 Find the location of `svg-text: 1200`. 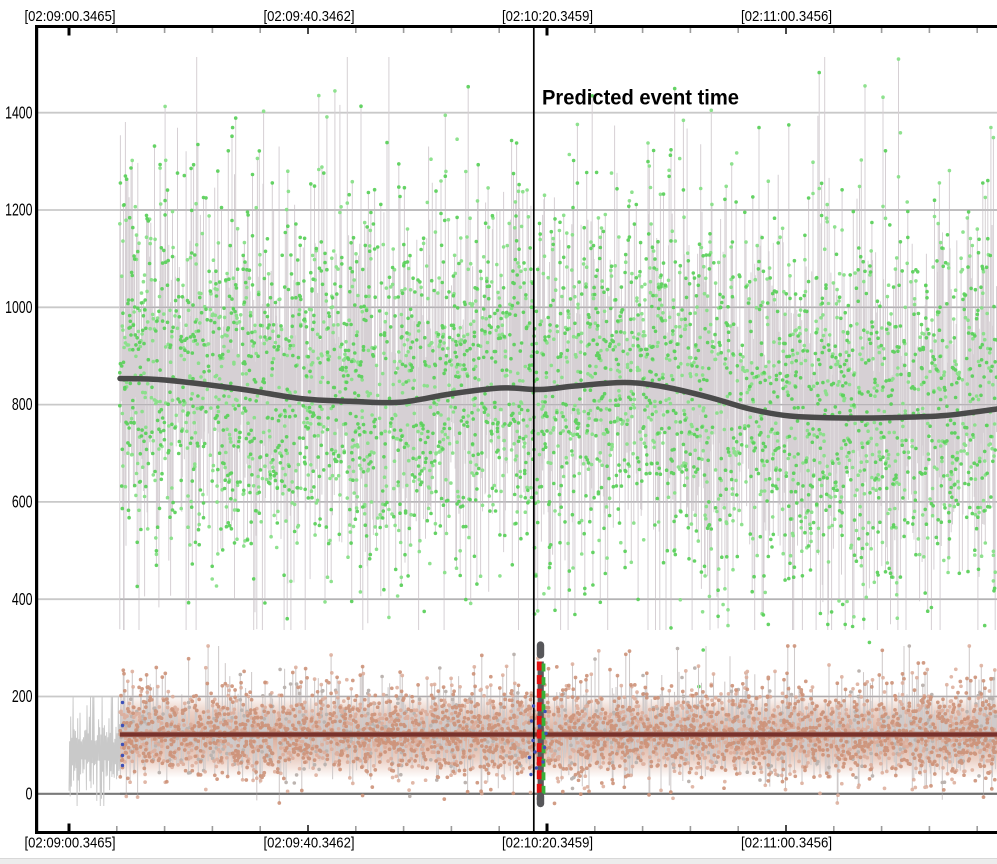

svg-text: 1200 is located at coordinates (19, 210).